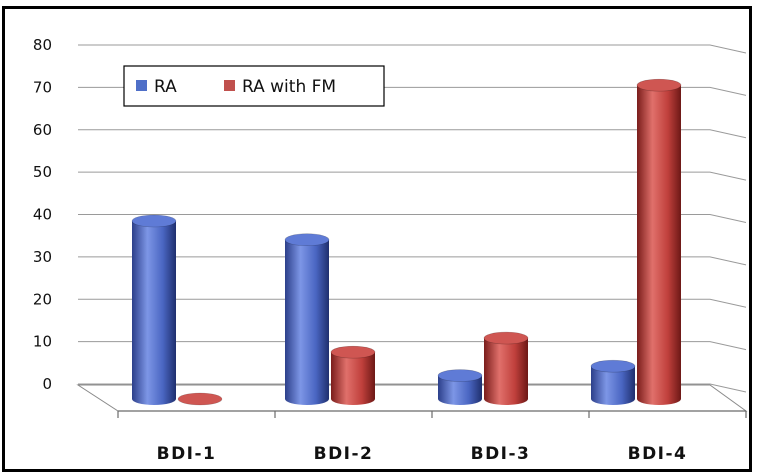 The height and width of the screenshot is (476, 758). I want to click on legend-label: RA with FM, so click(289, 87).